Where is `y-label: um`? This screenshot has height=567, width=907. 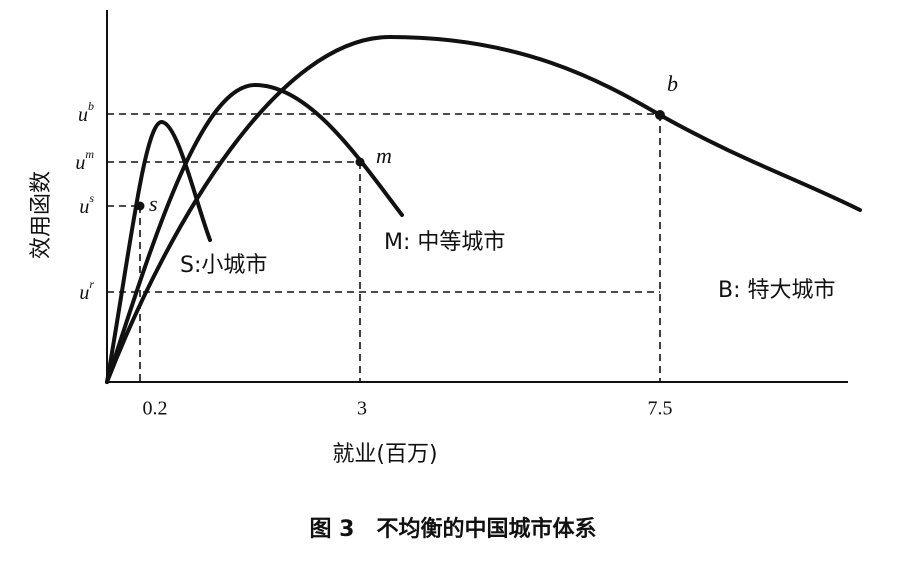
y-label: um is located at coordinates (84, 160).